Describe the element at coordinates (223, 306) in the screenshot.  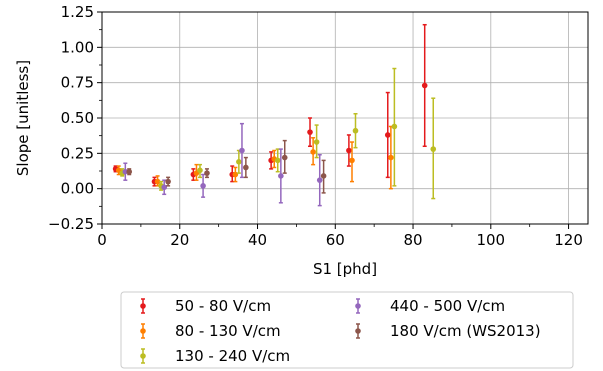
I see `legend-label: 50 - 80 V/cm` at that location.